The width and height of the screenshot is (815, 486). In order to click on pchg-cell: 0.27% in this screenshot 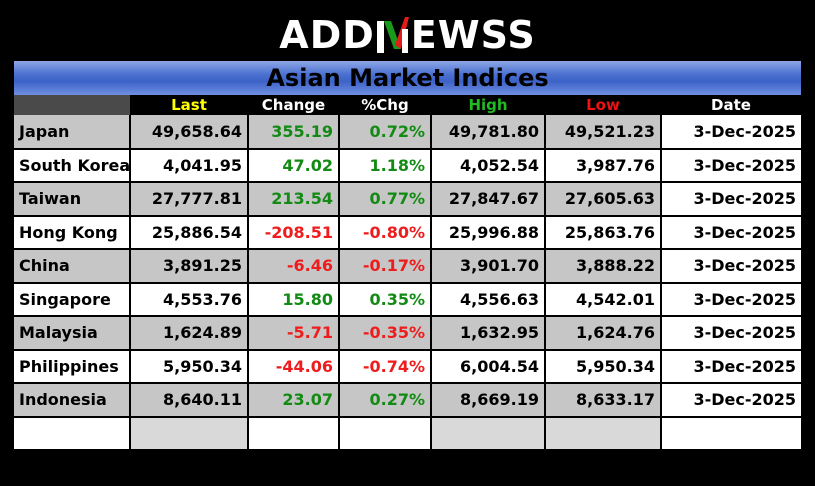, I will do `click(384, 400)`.